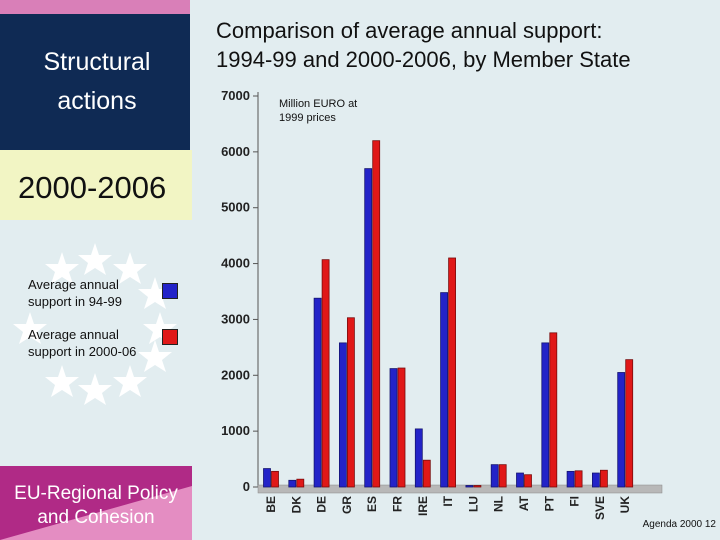 The image size is (720, 540). What do you see at coordinates (235, 95) in the screenshot?
I see `y-tick-label: 7000` at bounding box center [235, 95].